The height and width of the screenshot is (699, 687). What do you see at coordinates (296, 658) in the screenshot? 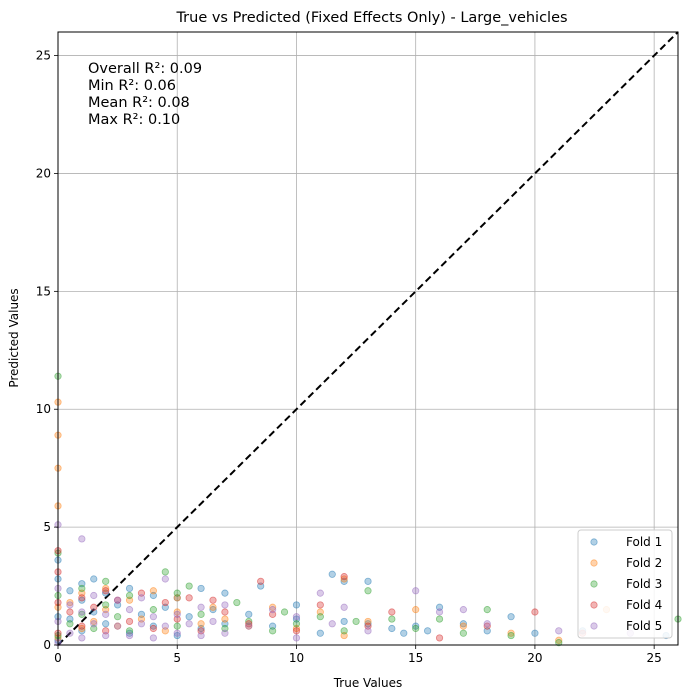
I see `x-tick-label: 10` at bounding box center [296, 658].